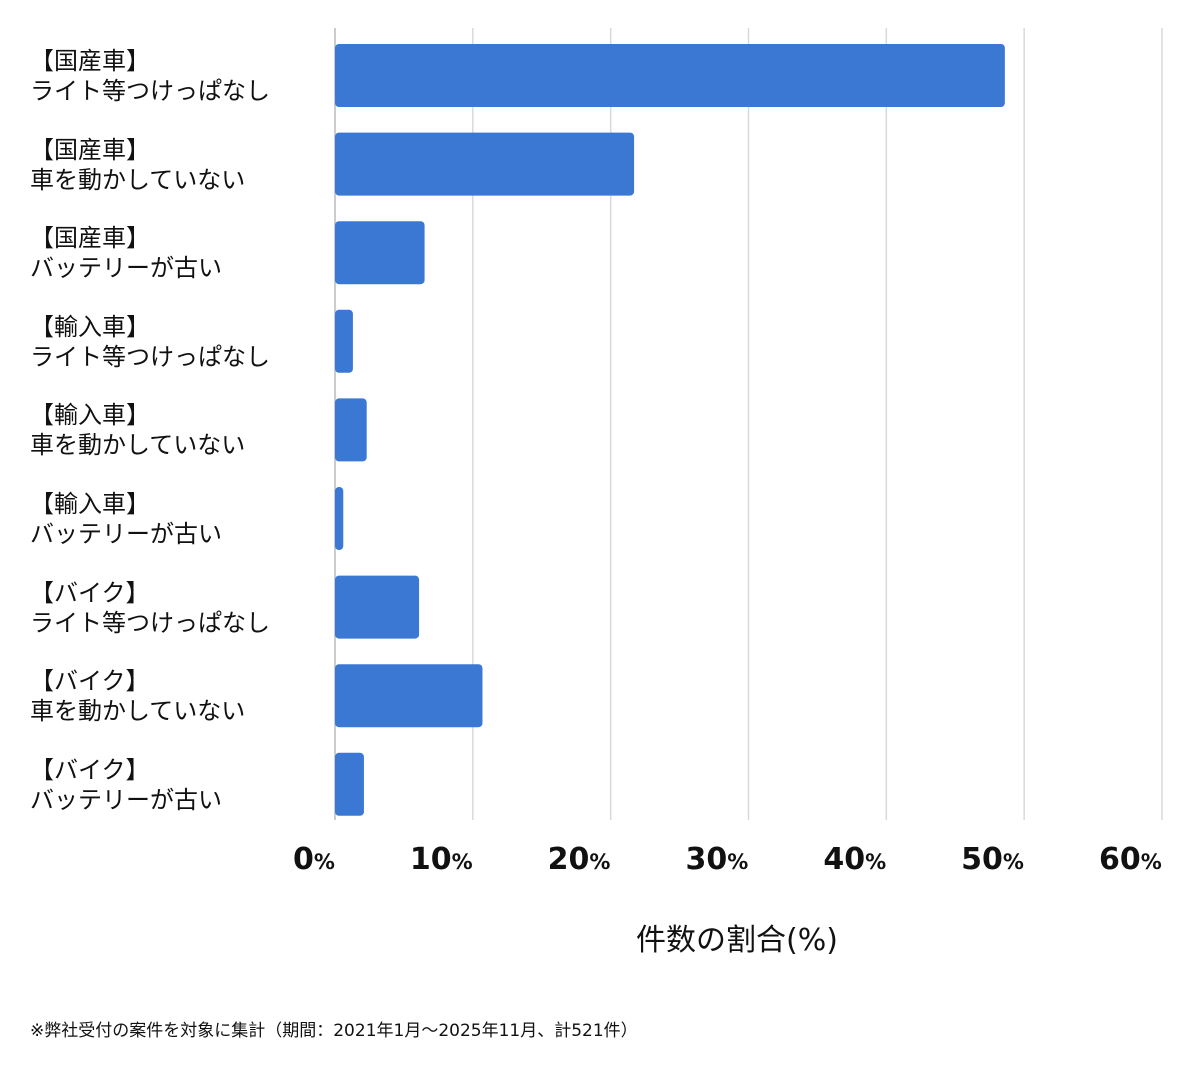  I want to click on x-tick-label: 60%, so click(1130, 859).